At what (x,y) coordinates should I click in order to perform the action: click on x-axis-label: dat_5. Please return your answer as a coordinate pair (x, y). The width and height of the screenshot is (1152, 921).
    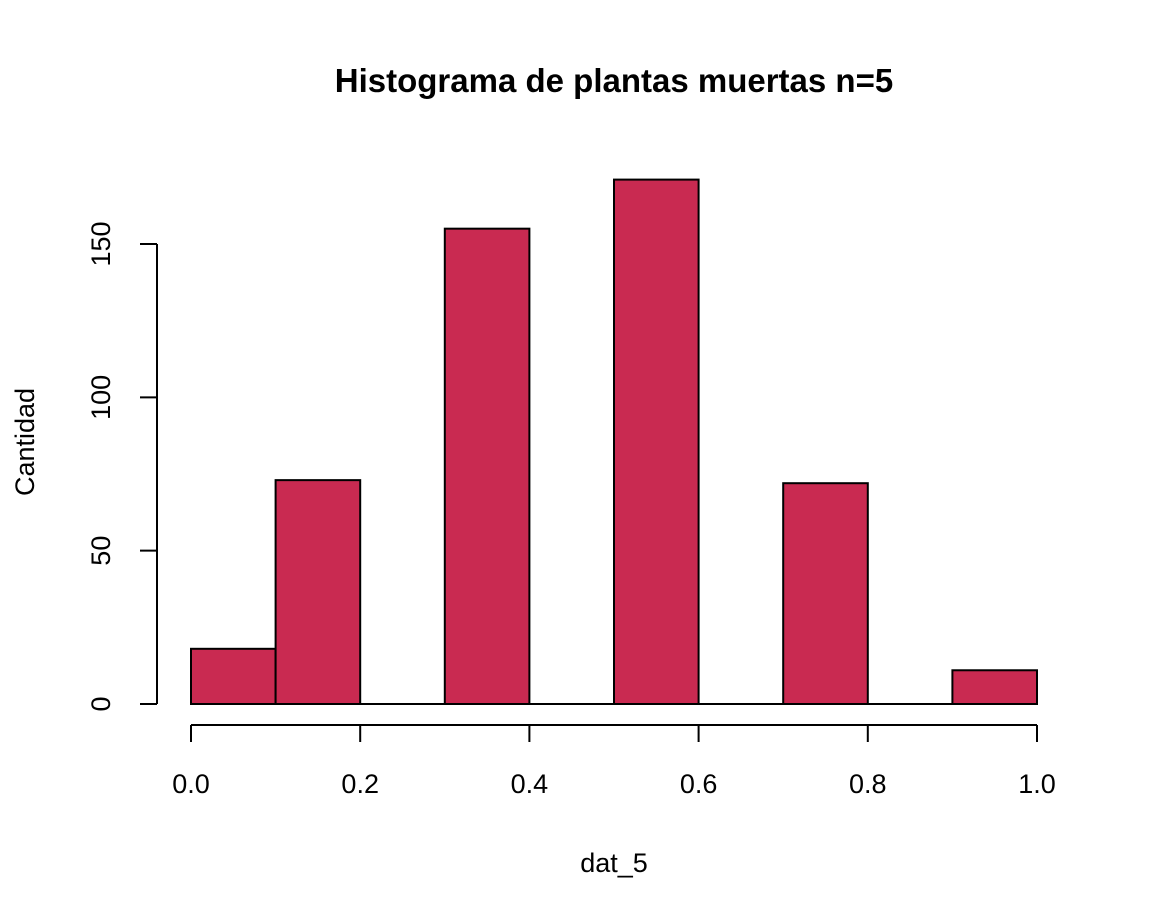
    Looking at the image, I should click on (614, 863).